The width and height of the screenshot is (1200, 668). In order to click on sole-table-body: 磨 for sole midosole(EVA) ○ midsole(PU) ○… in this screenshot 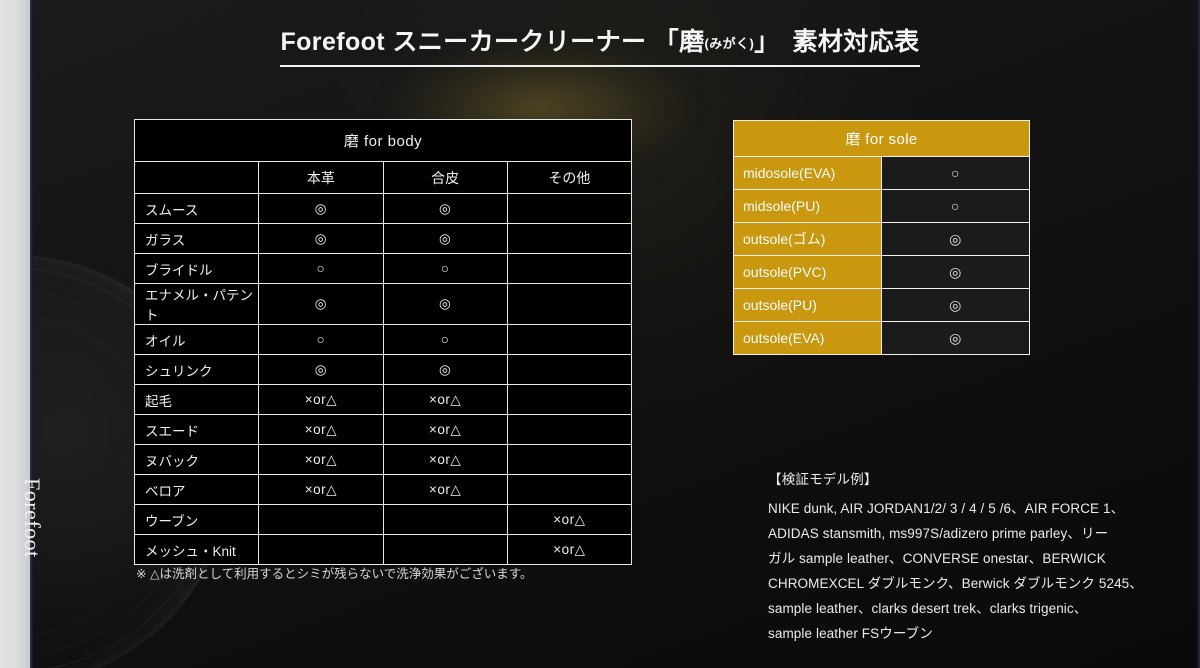, I will do `click(881, 237)`.